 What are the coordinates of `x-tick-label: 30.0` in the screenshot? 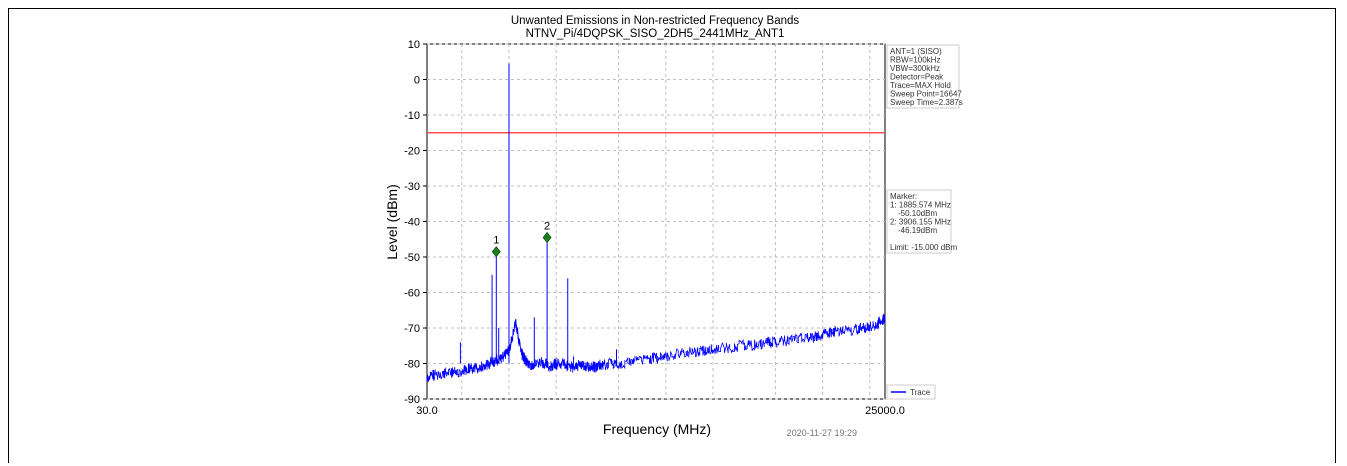 It's located at (426, 411).